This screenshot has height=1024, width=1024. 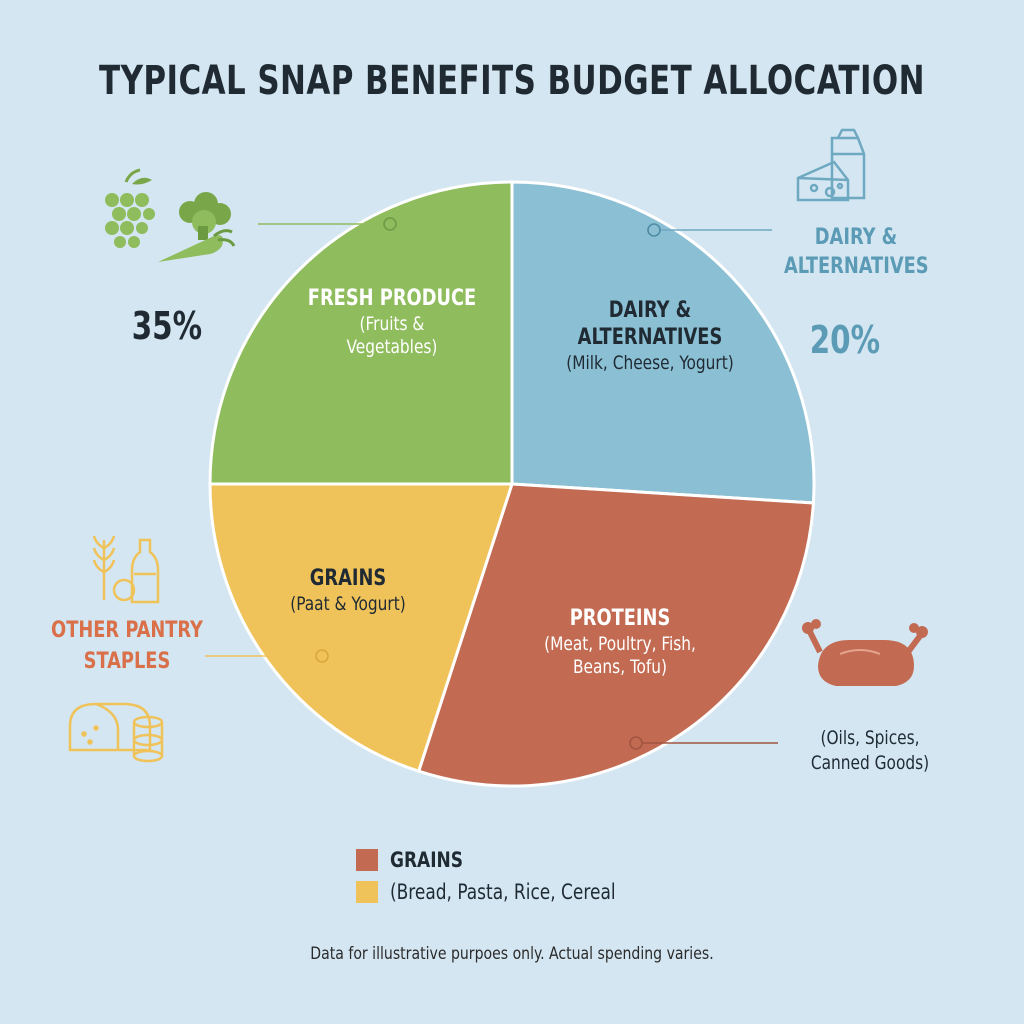 I want to click on slice-detail: (Paat & Yogurt), so click(x=348, y=603).